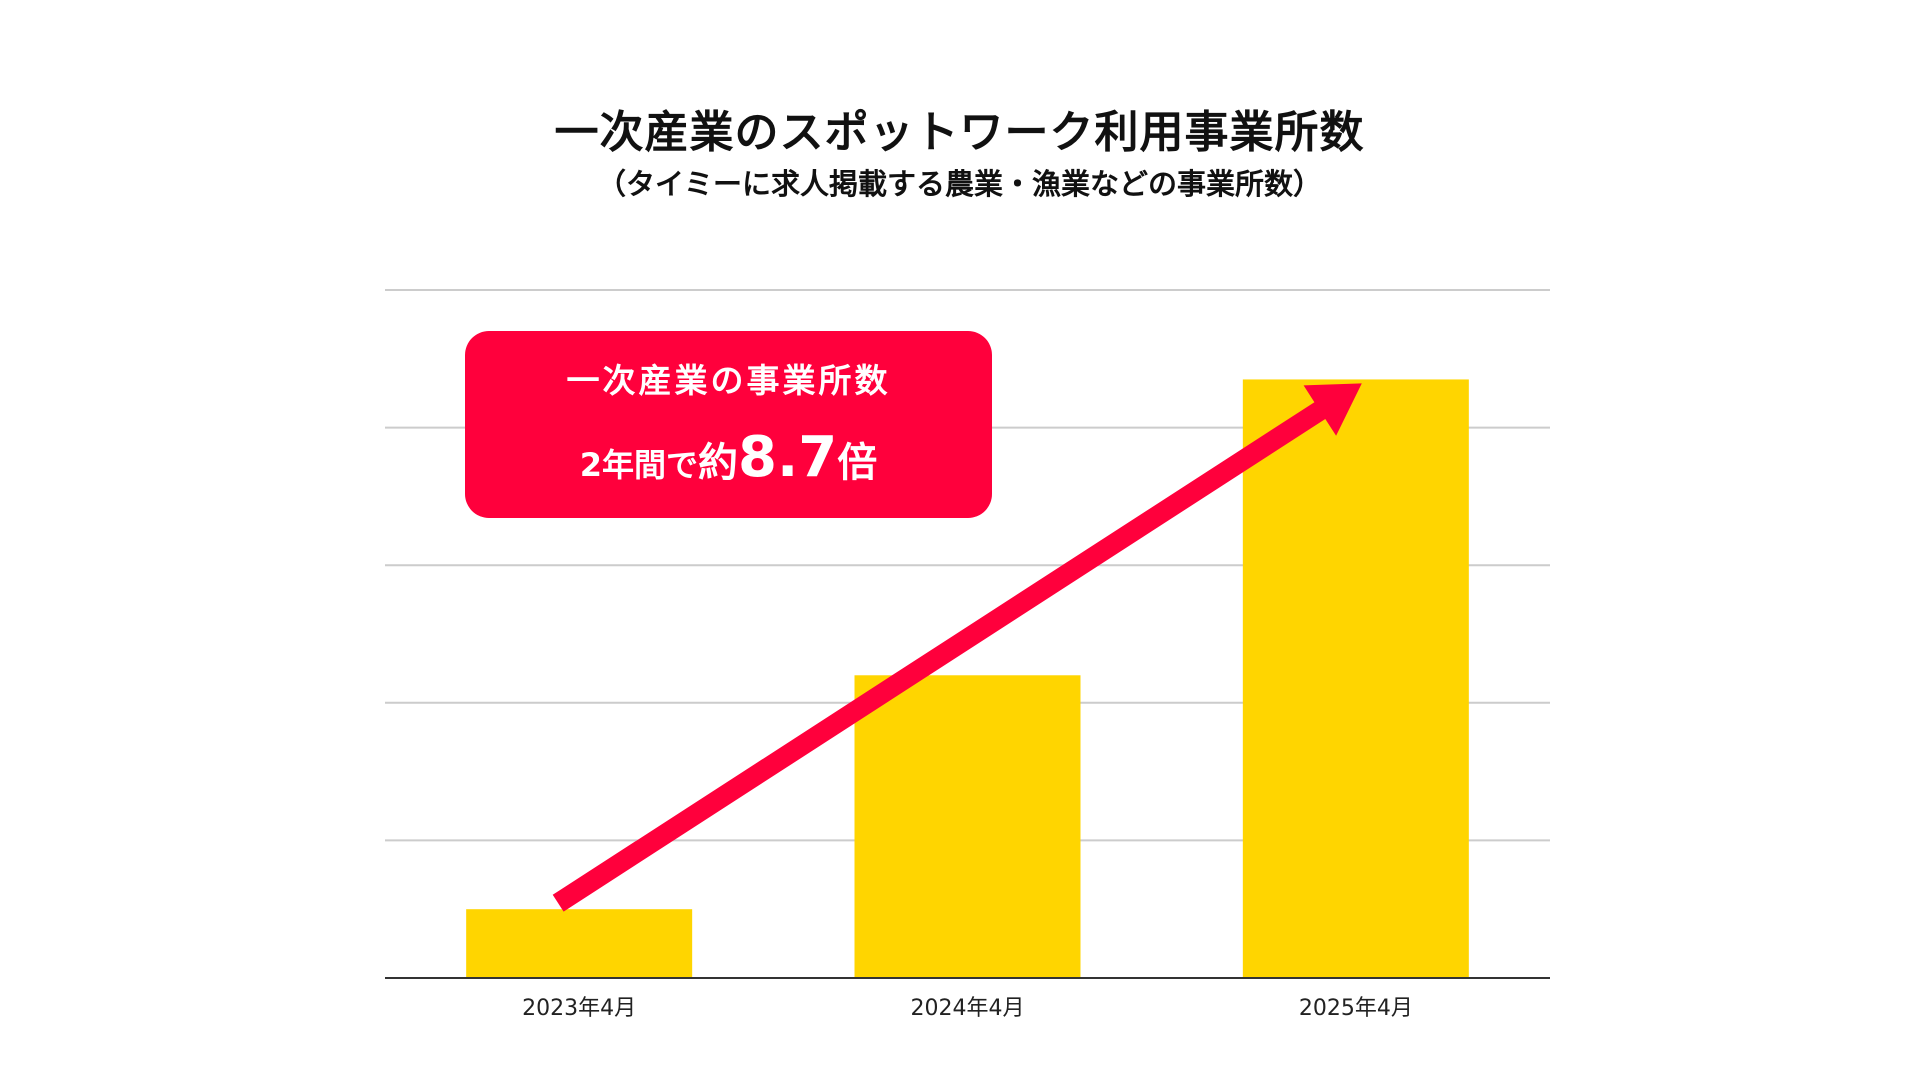  I want to click on x-tick-label: 2024年4月, so click(968, 1008).